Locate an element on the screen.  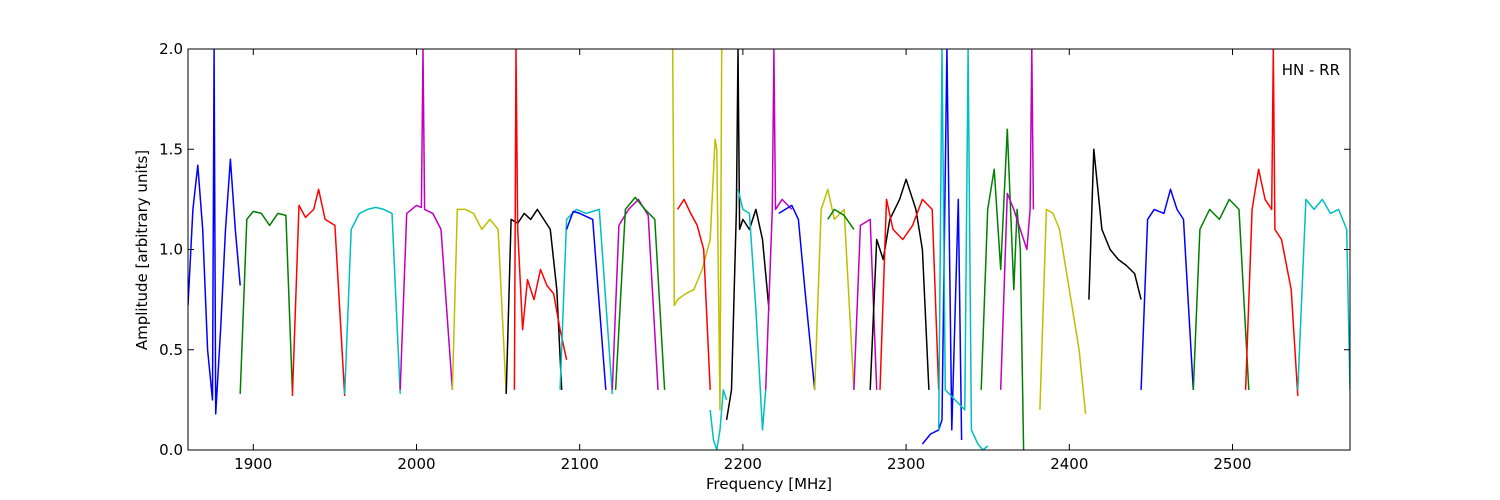
x-tick-label: 2000 is located at coordinates (416, 464).